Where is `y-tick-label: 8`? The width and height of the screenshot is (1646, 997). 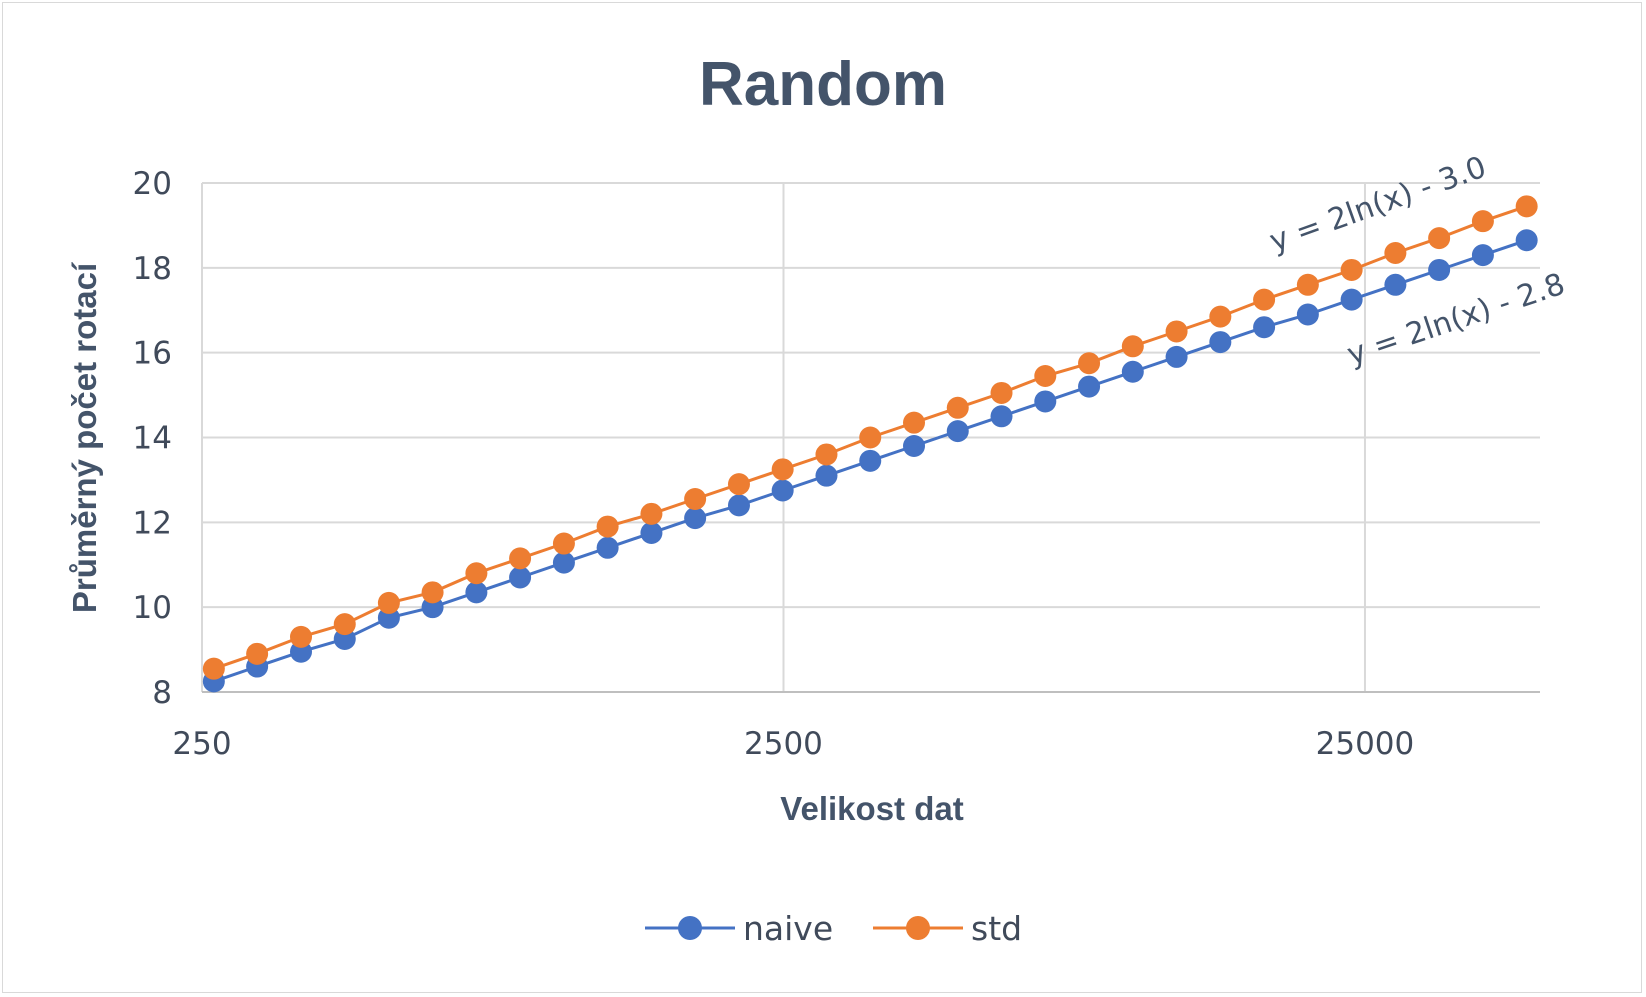 y-tick-label: 8 is located at coordinates (162, 693).